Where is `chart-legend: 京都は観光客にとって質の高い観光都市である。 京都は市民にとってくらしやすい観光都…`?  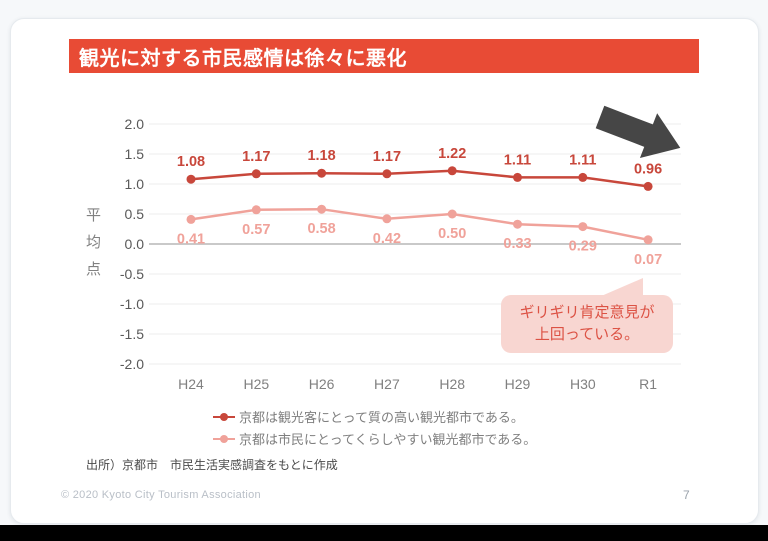
chart-legend: 京都は観光客にとって質の高い観光都市である。 京都は市民にとってくらしやすい観光都… is located at coordinates (374, 427).